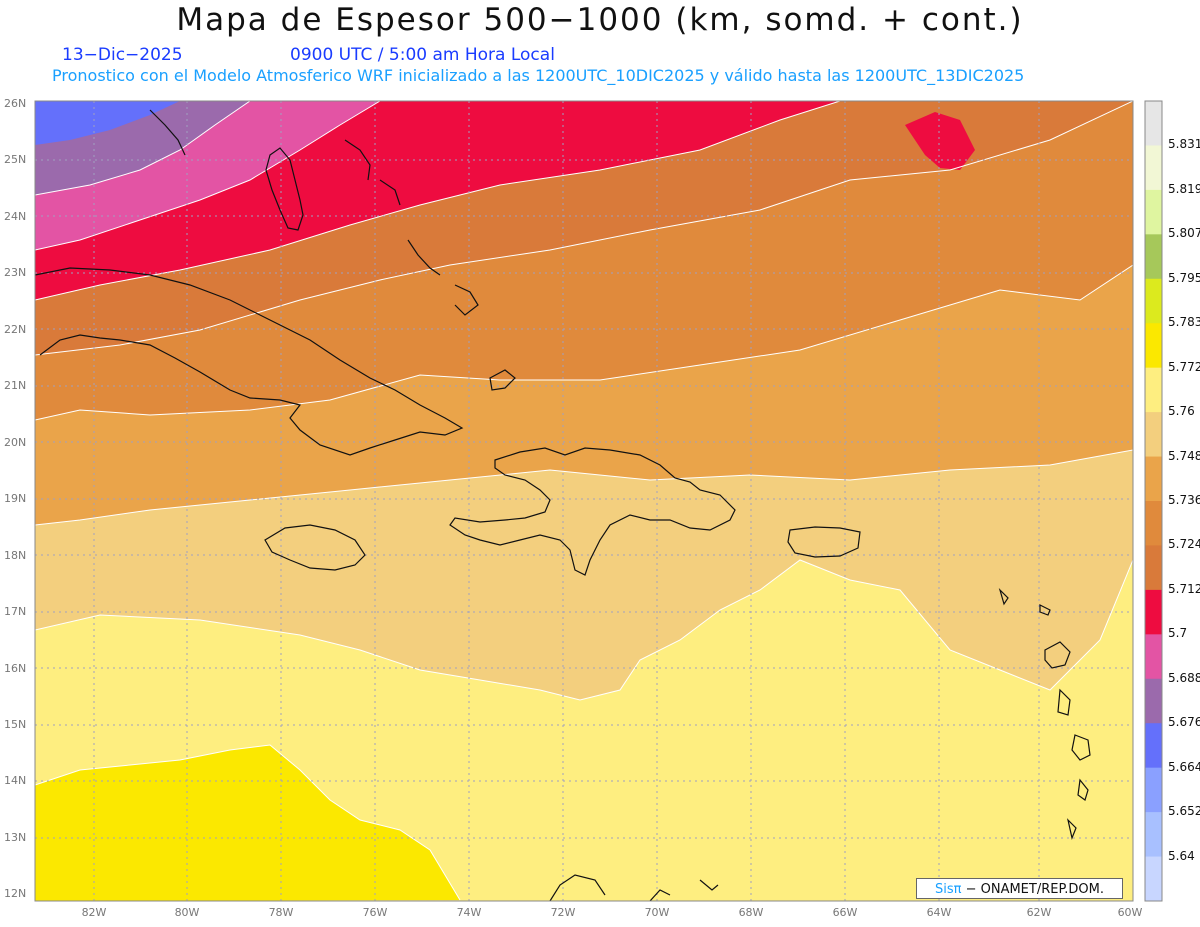  I want to click on lat-tick-label: 13N, so click(15, 837).